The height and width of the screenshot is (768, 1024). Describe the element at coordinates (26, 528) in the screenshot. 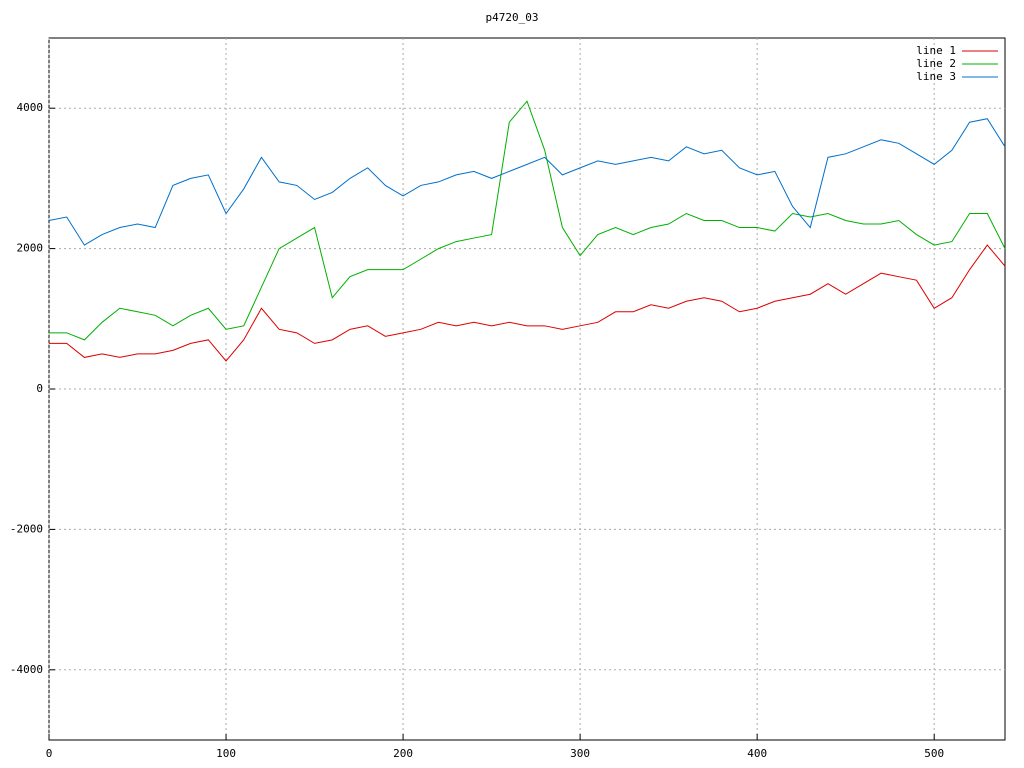

I see `y-tick-label: -2000` at that location.